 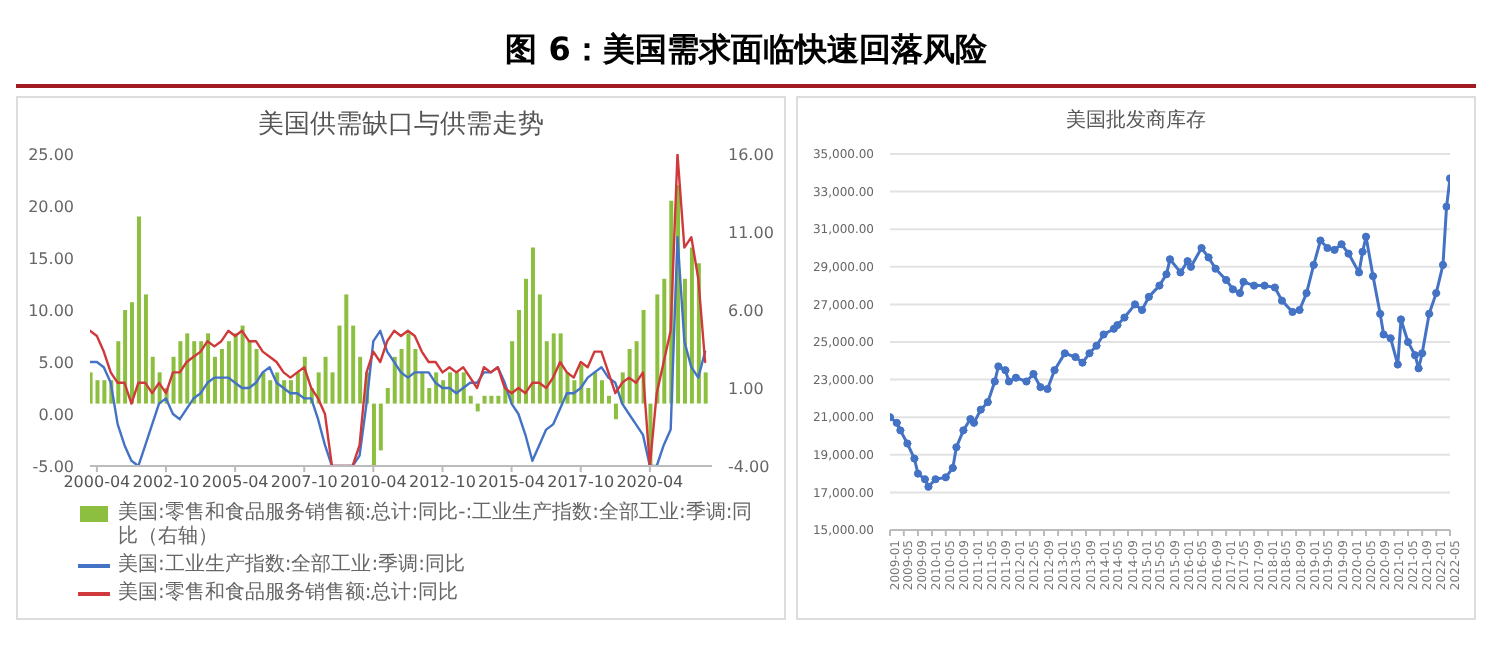 What do you see at coordinates (166, 482) in the screenshot?
I see `x-tick-label: 2002-10` at bounding box center [166, 482].